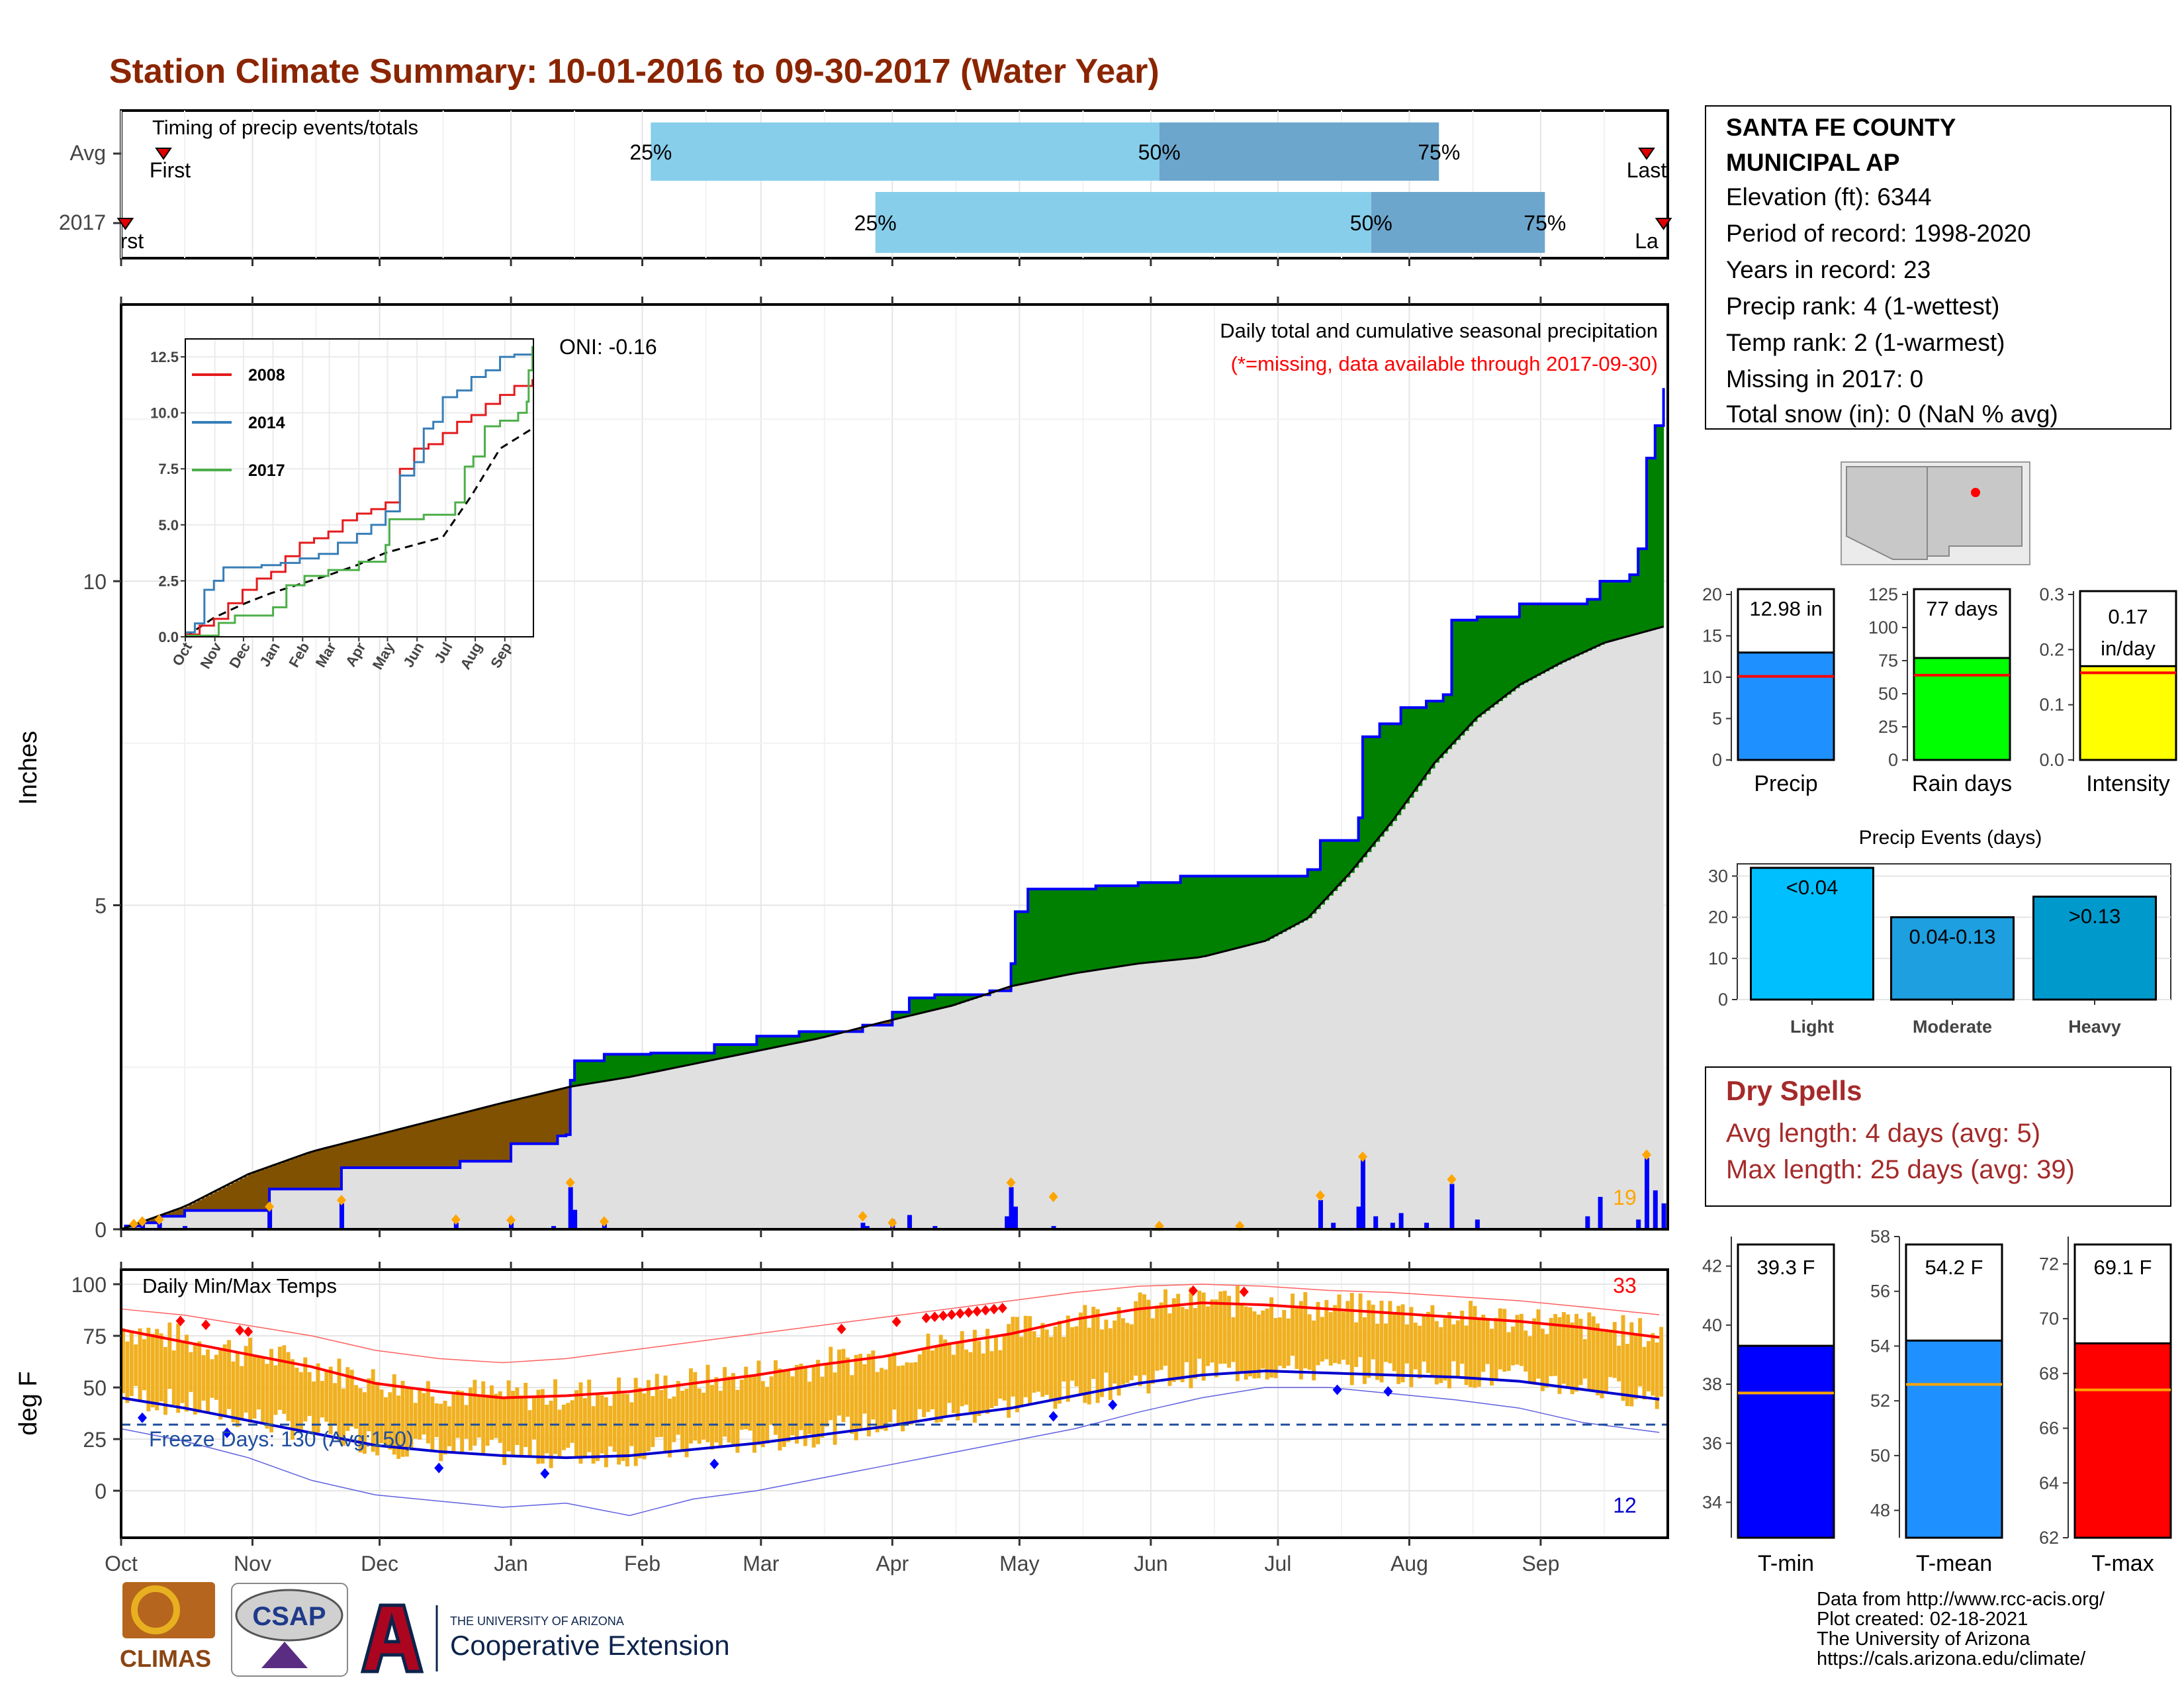 This screenshot has width=2184, height=1688. Describe the element at coordinates (1880, 1236) in the screenshot. I see `tmean-ytick-label: 58` at that location.